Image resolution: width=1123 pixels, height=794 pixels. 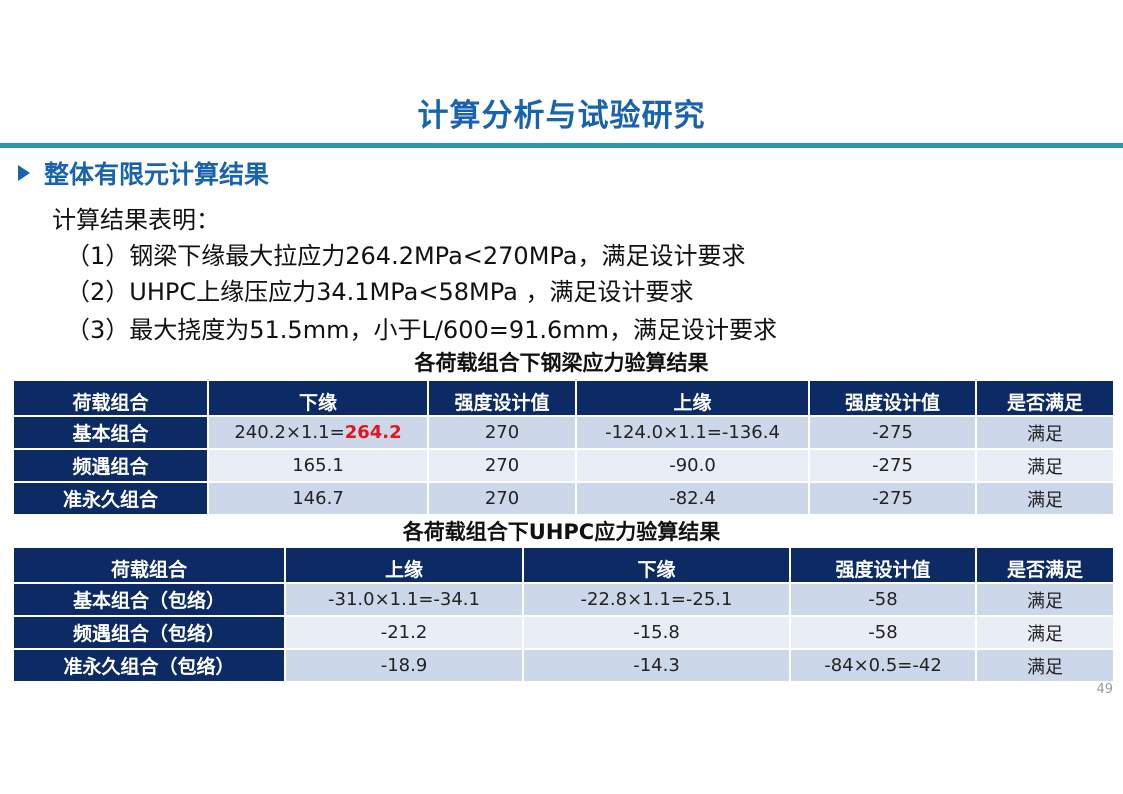 I want to click on slide-title: 计算分析与试验研究, so click(x=561, y=116).